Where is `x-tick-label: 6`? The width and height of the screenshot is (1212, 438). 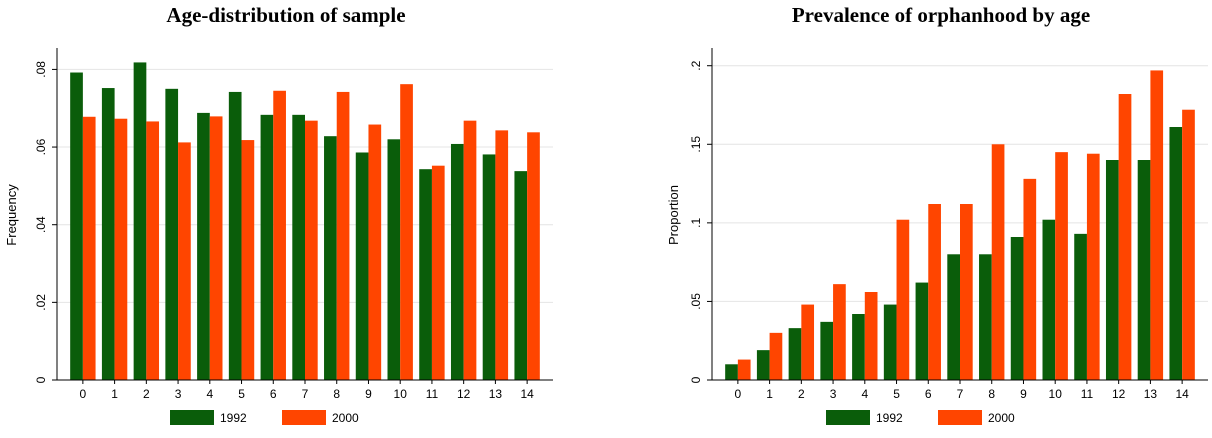
x-tick-label: 6 is located at coordinates (273, 394).